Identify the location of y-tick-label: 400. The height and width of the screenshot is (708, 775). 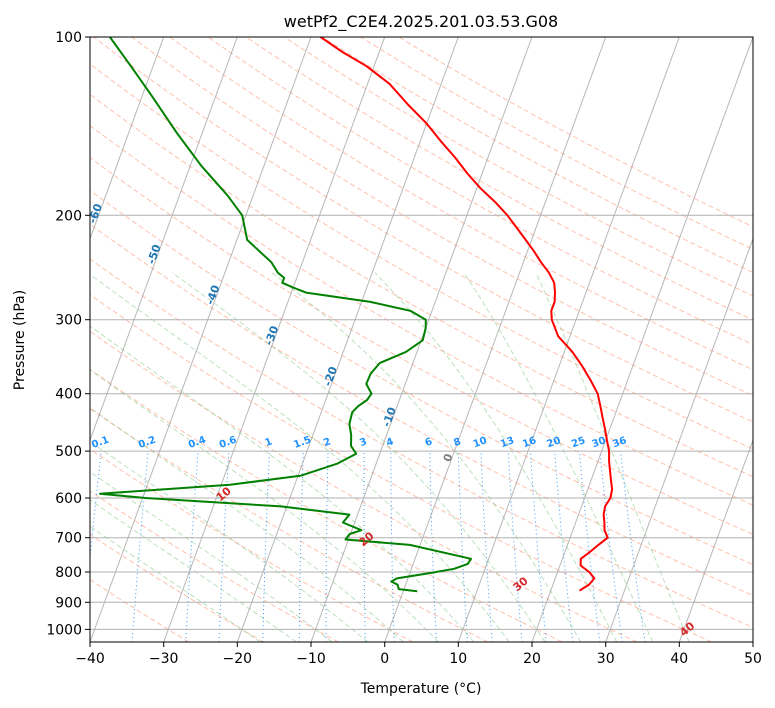
(68, 395).